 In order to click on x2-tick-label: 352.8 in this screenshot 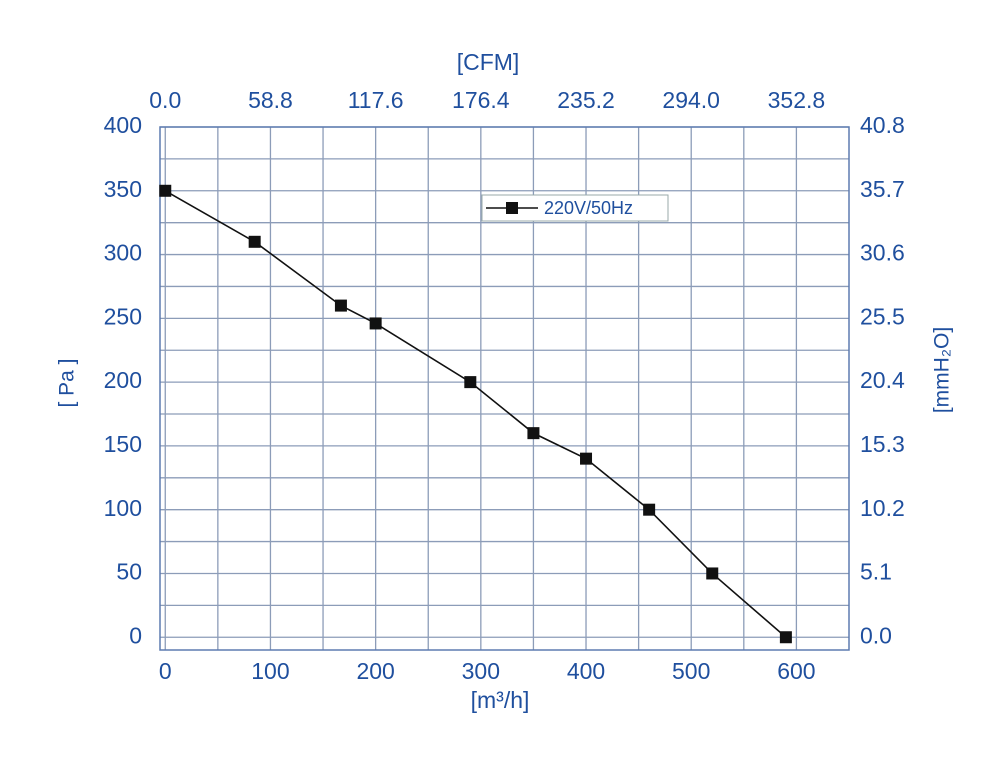, I will do `click(797, 100)`.